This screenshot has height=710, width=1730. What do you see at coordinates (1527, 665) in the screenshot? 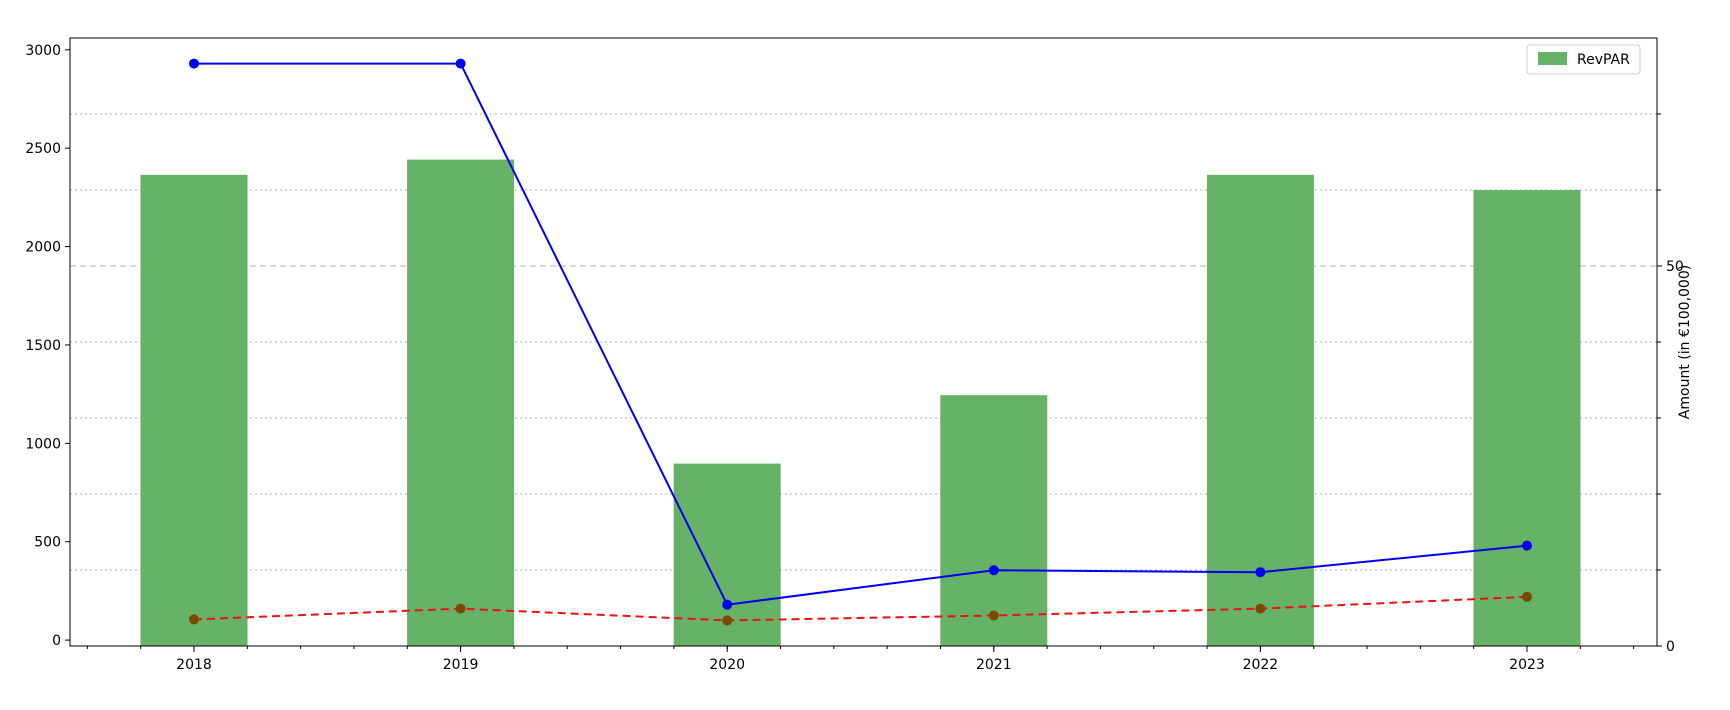
I see `x-tick-label: 2023` at bounding box center [1527, 665].